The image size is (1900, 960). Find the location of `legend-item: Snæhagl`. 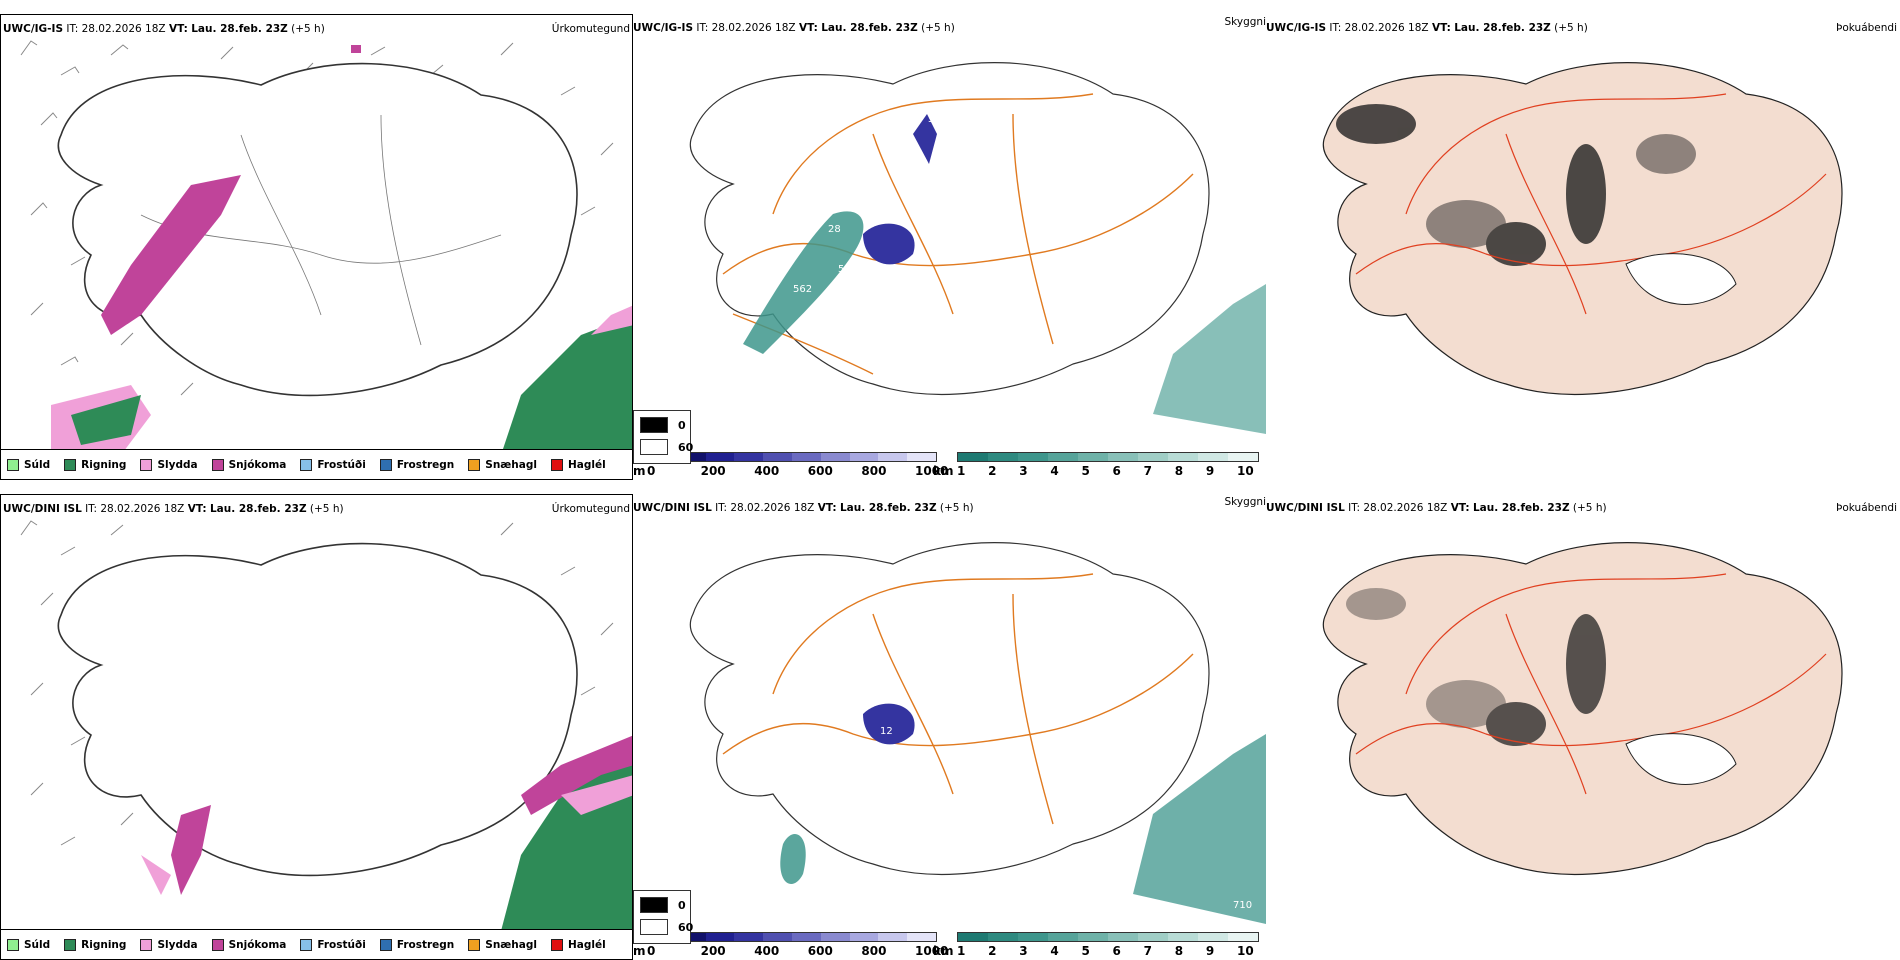

legend-item: Snæhagl is located at coordinates (502, 944).